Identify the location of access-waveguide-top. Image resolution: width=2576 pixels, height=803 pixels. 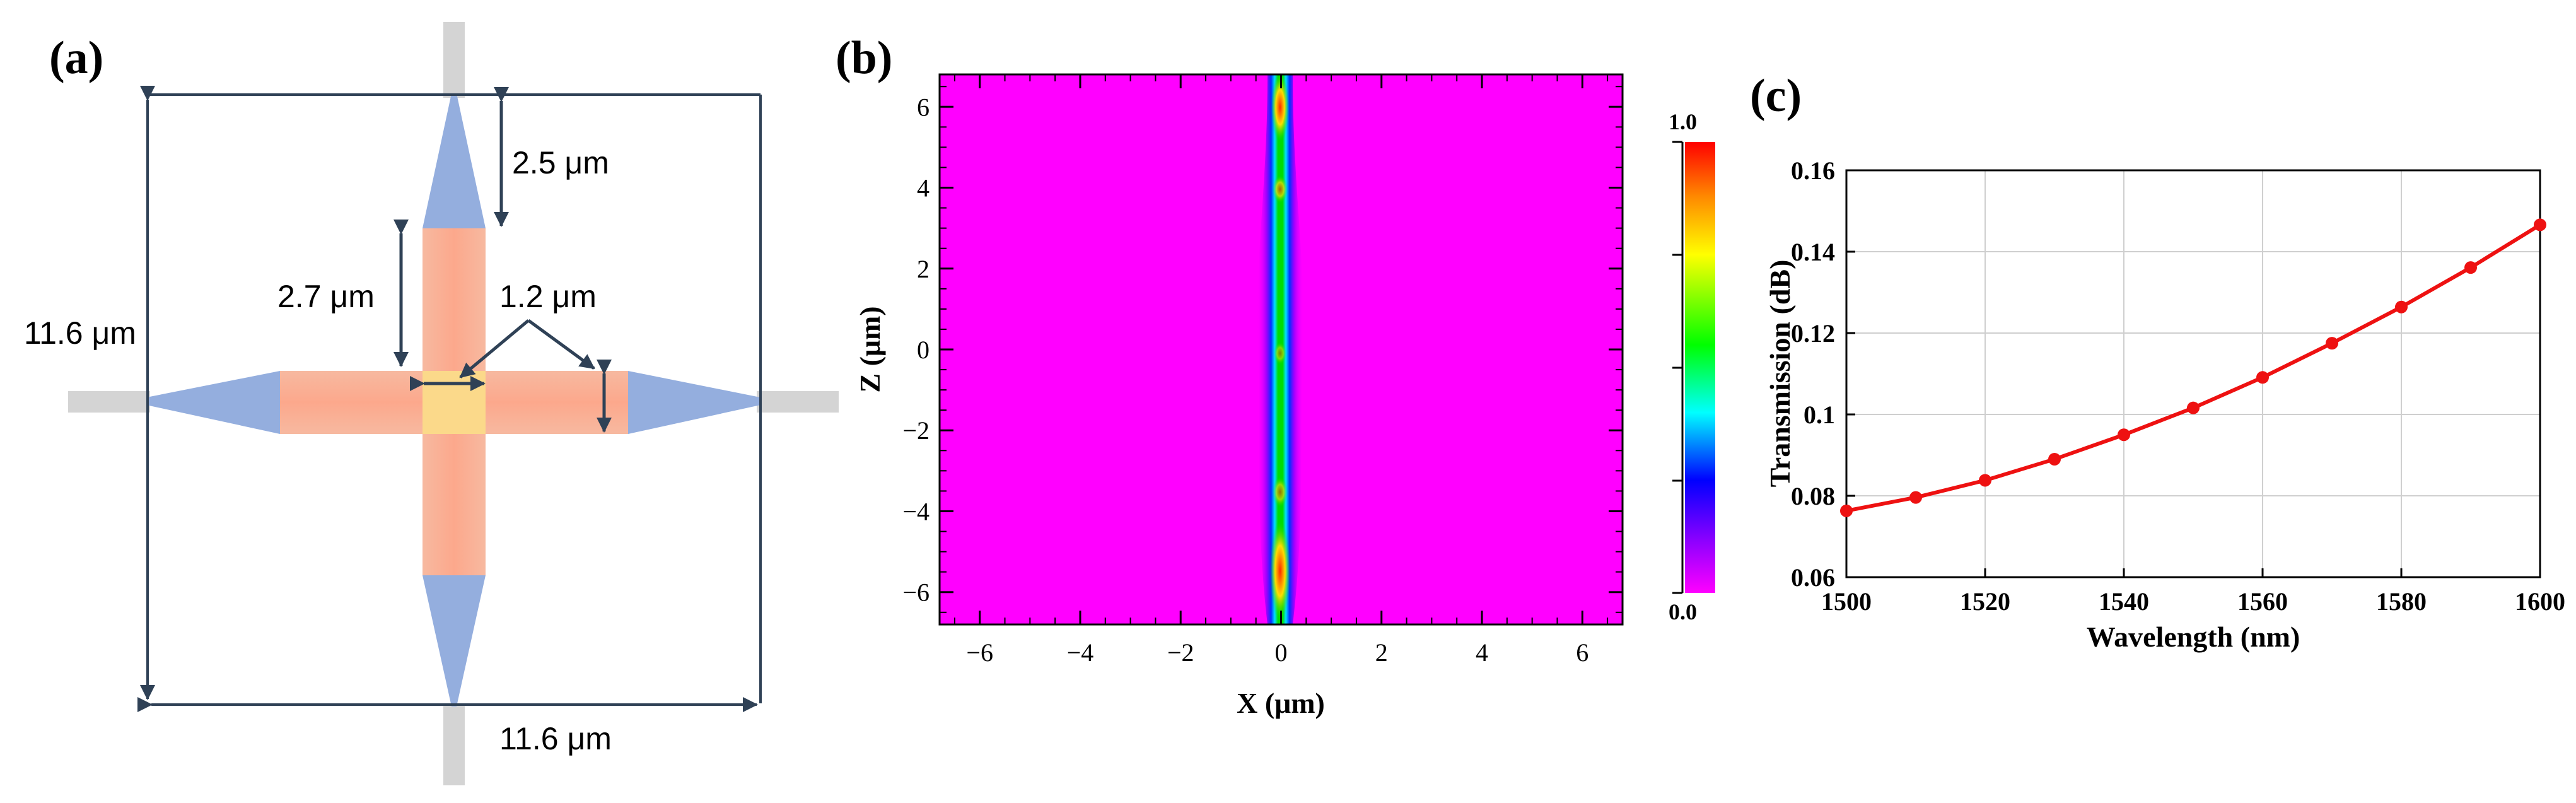
(454, 60).